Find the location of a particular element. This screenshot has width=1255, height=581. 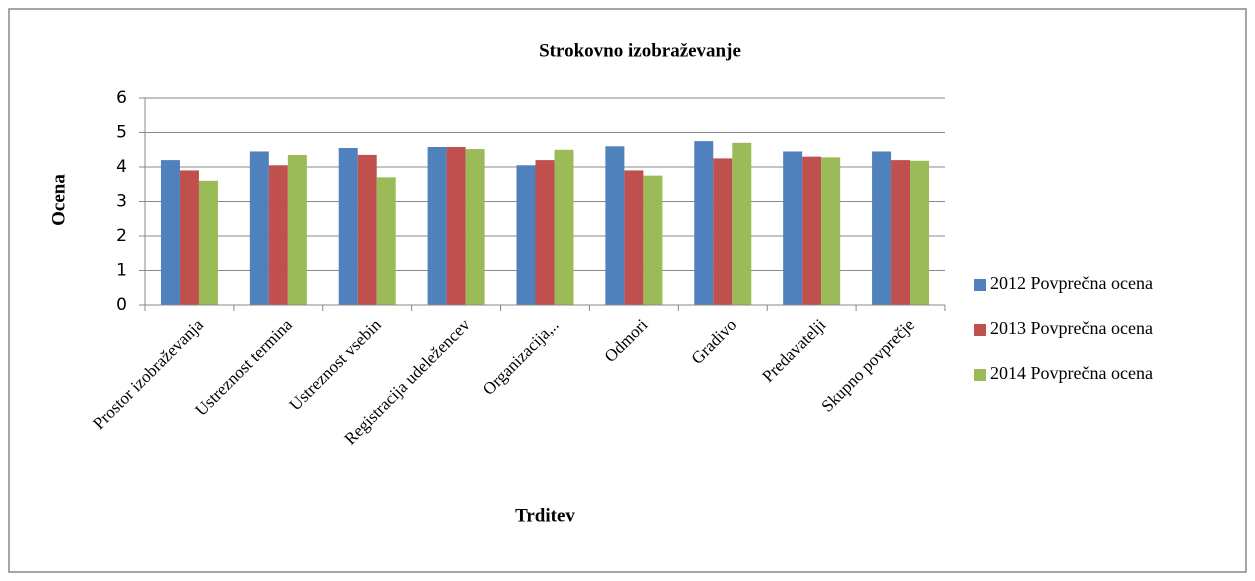

y-tick-label: 6 is located at coordinates (121, 98).